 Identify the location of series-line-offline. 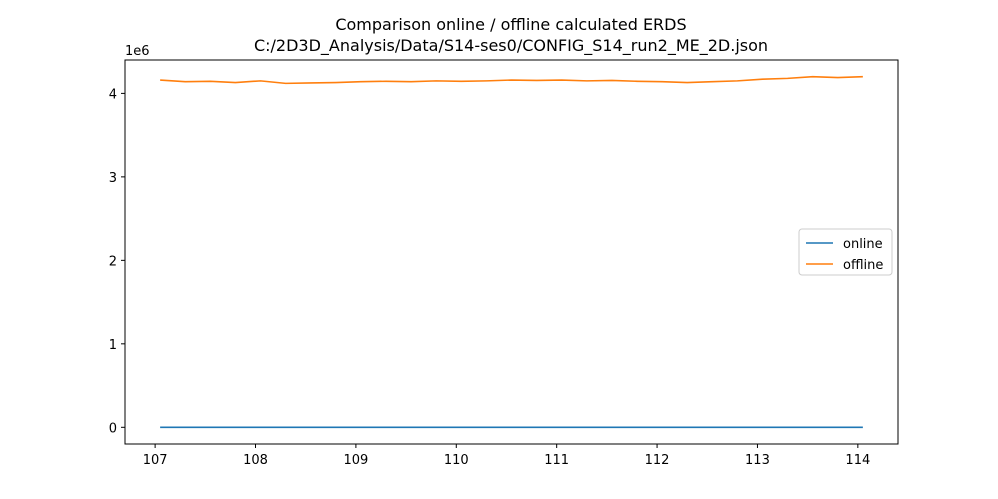
(511, 80).